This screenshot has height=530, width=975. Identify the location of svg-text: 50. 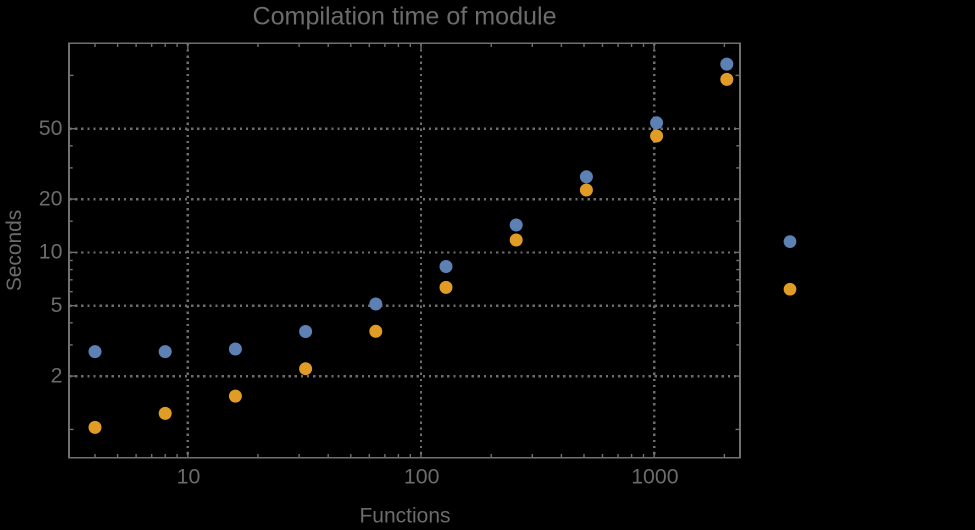
(51, 128).